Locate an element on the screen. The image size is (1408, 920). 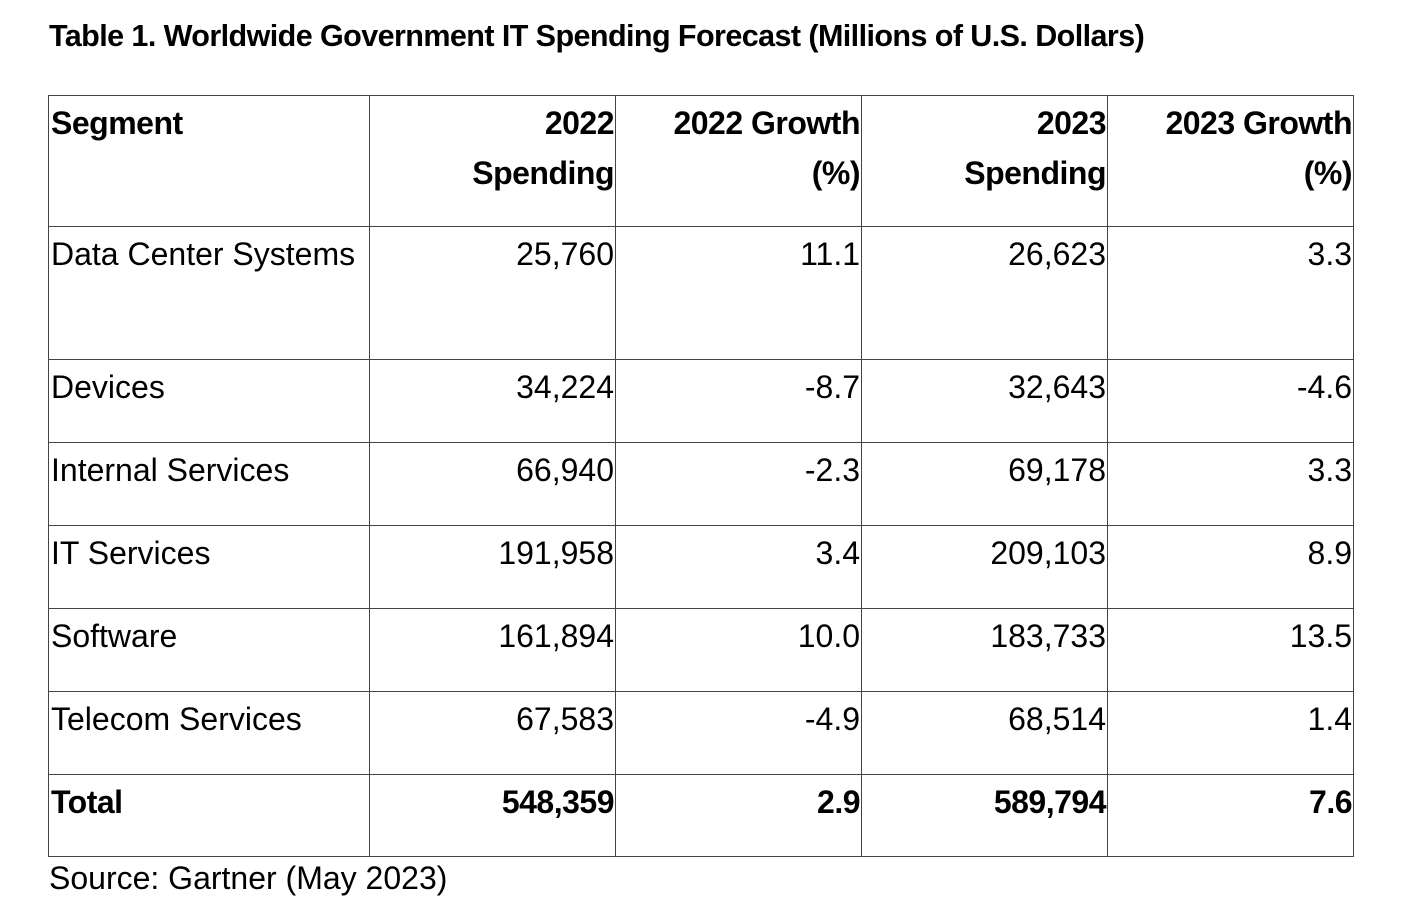
table-row: Telecom Services 67,583 -4.9 68,514 1.4 is located at coordinates (701, 733).